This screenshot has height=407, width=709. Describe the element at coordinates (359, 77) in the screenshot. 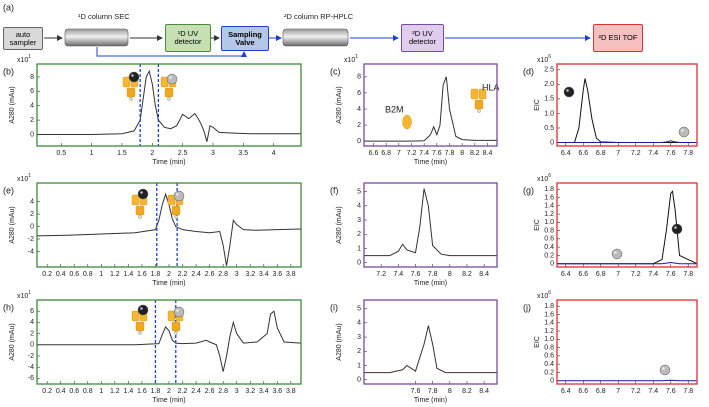

I see `y-tick-label: 8` at that location.